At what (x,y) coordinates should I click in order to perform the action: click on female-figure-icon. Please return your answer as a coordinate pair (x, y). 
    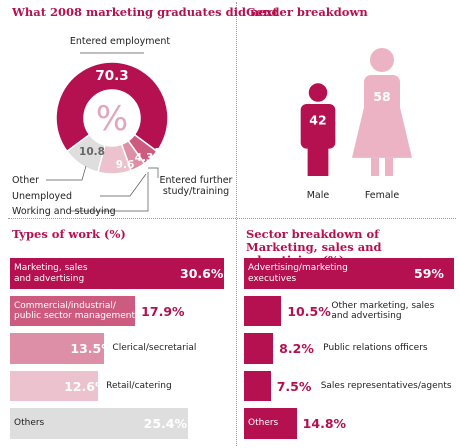
    Looking at the image, I should click on (382, 112).